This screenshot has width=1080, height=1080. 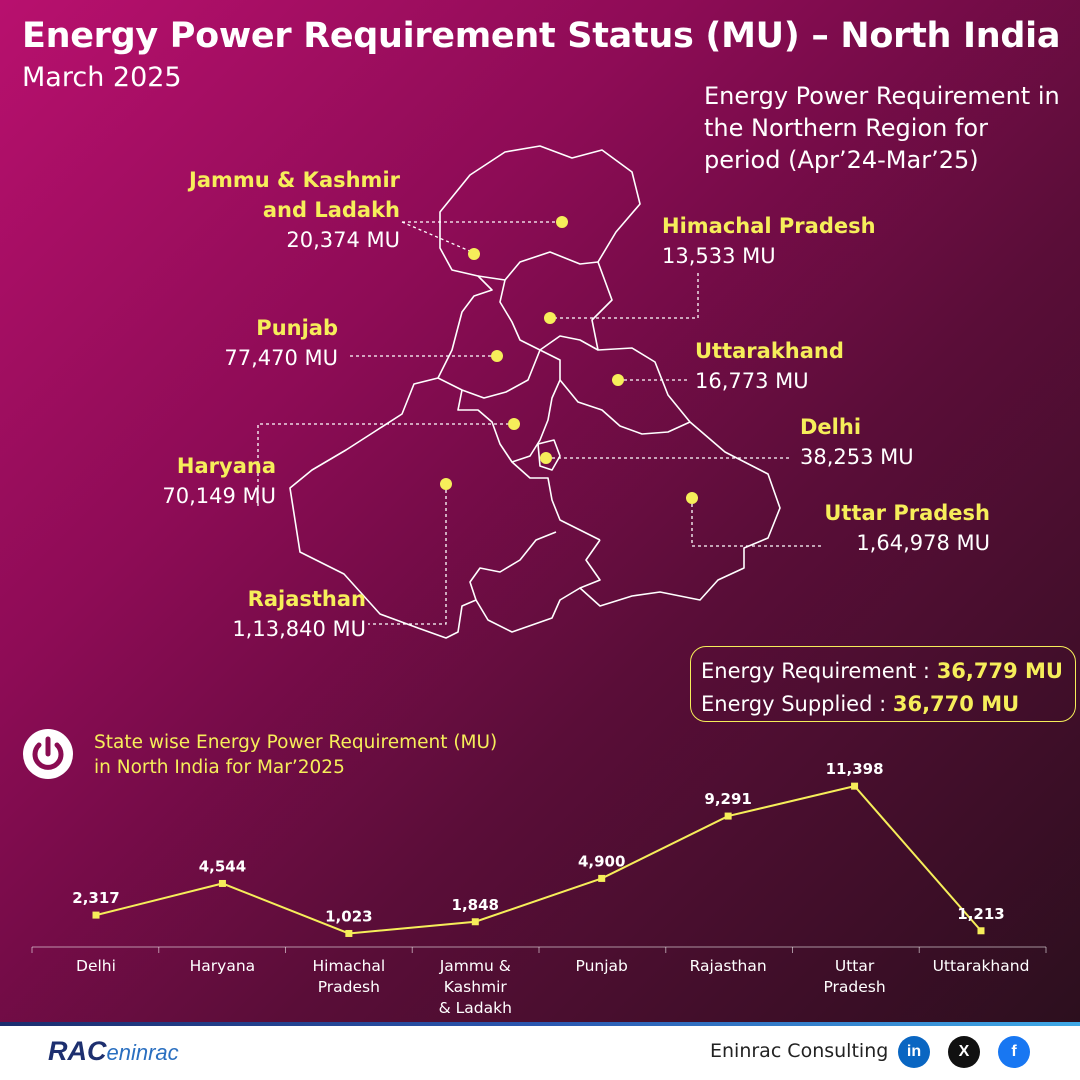 What do you see at coordinates (562, 222) in the screenshot?
I see `marker-jk-top` at bounding box center [562, 222].